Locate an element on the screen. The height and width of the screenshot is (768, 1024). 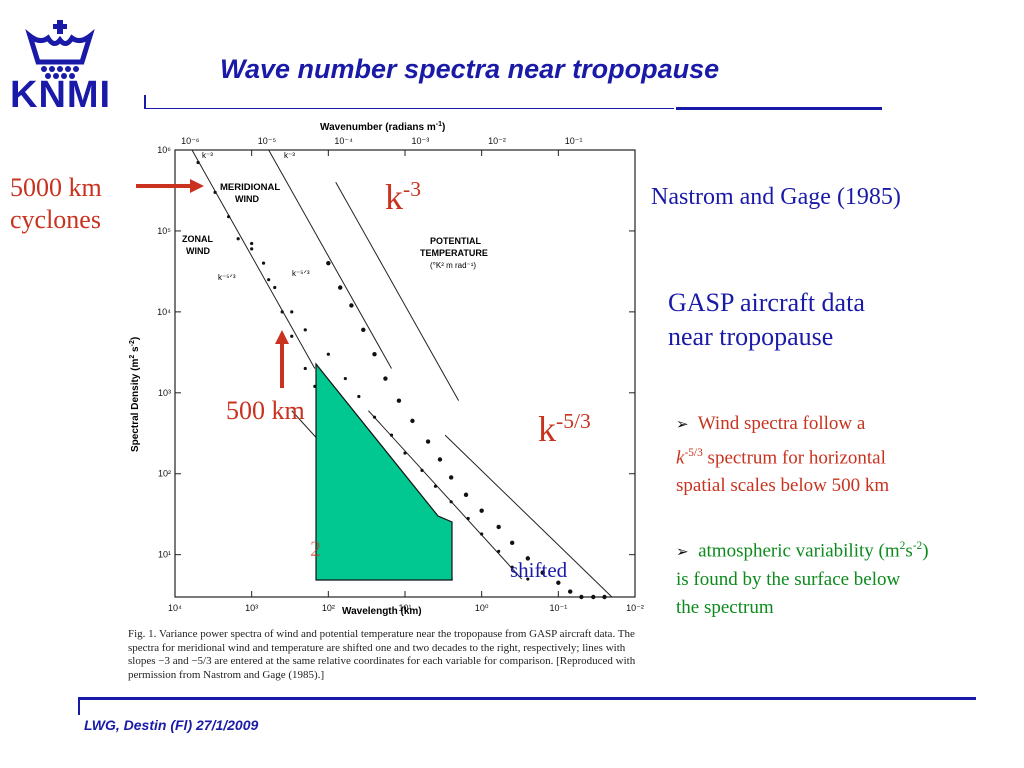
zonal-label-2: WIND is located at coordinates (198, 251).